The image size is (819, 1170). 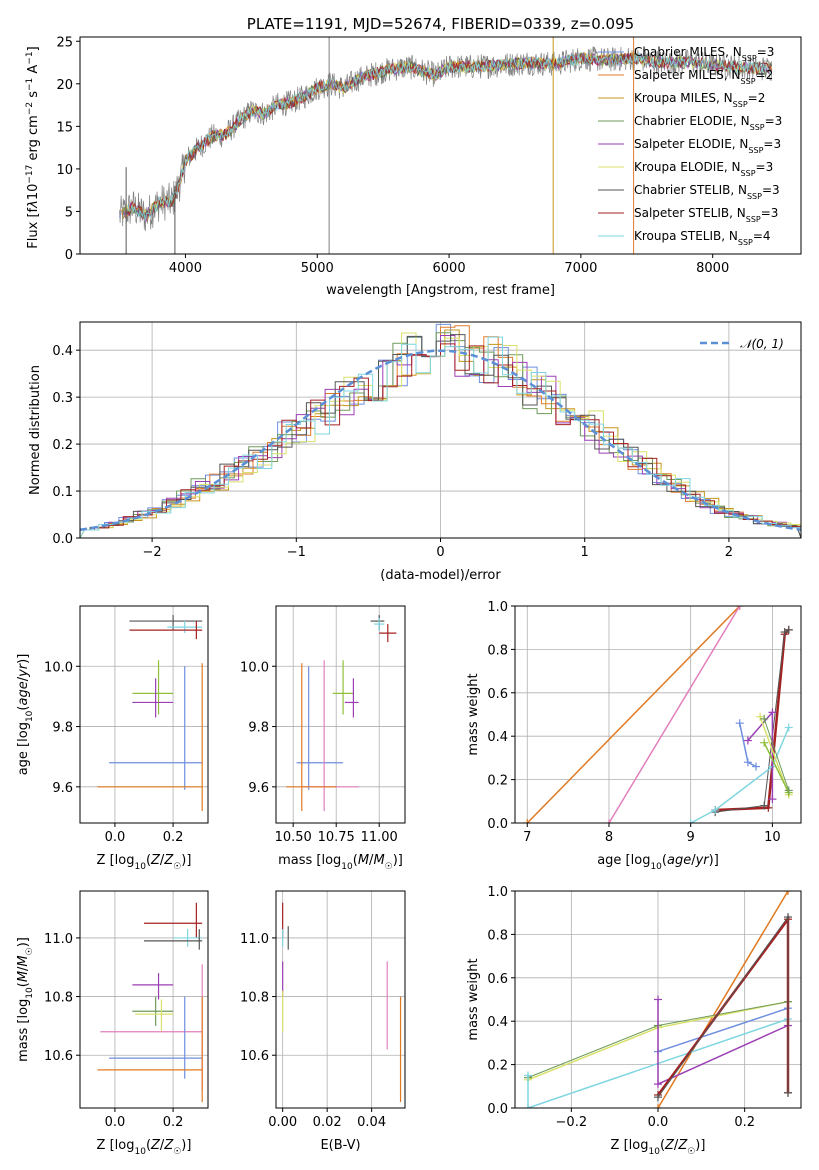 I want to click on x-tick: 0.02, so click(x=327, y=1119).